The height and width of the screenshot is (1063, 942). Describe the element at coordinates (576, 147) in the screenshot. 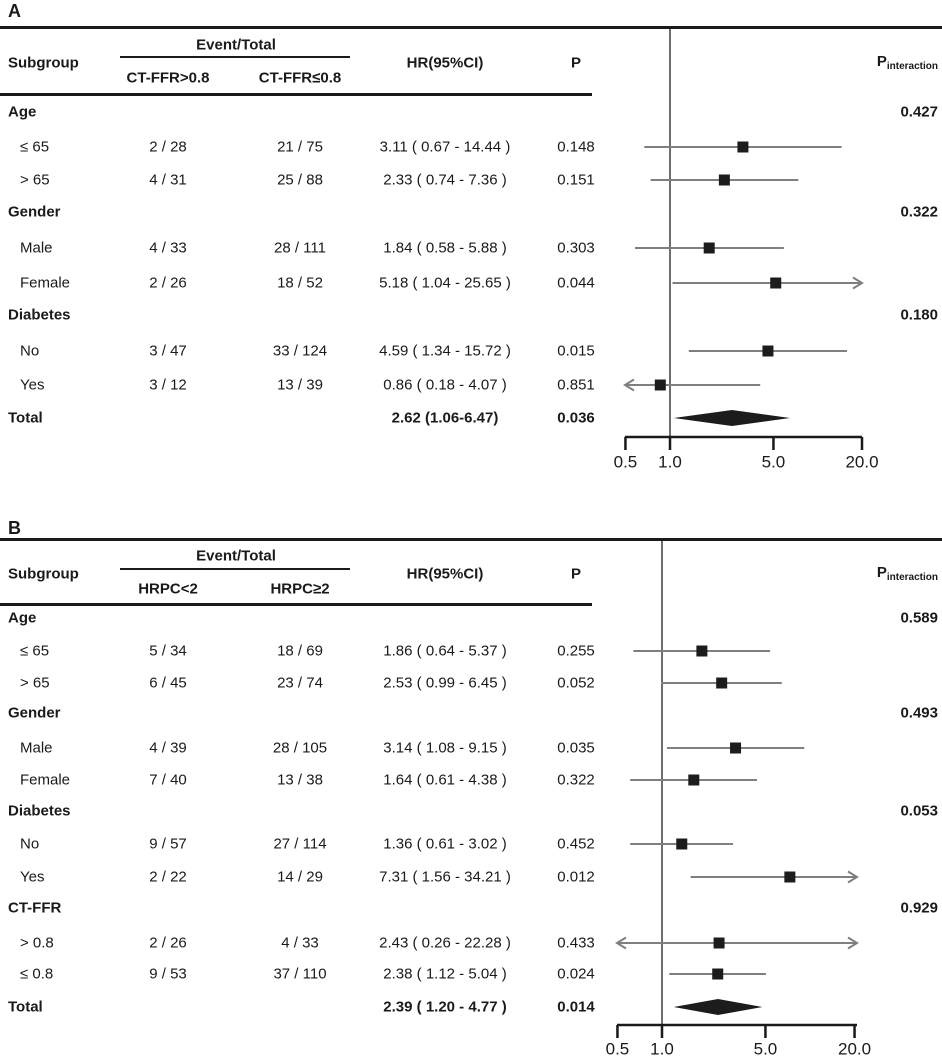

I see `p-value: 0.148` at that location.